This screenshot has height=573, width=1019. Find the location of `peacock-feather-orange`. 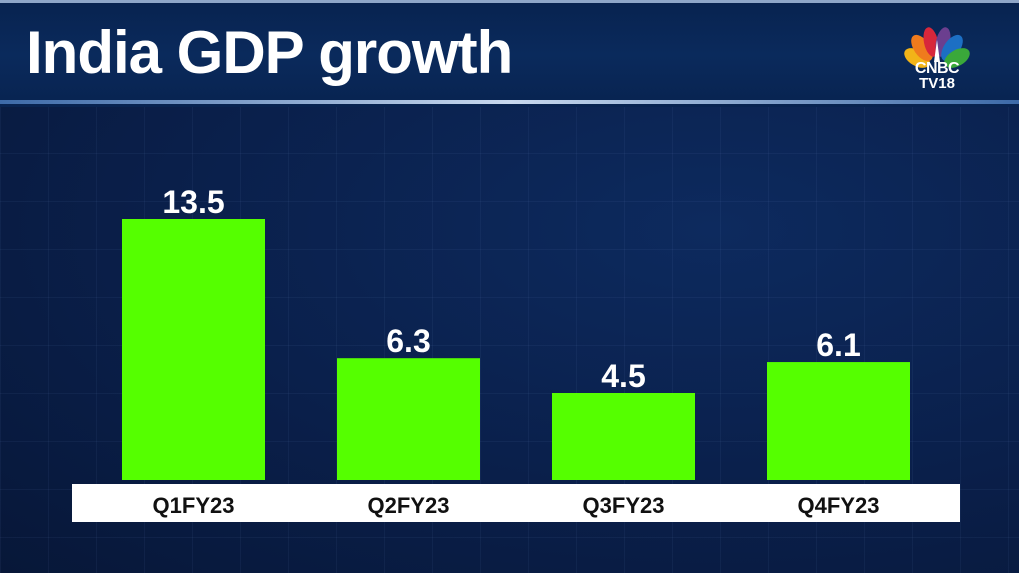

peacock-feather-orange is located at coordinates (922, 48).